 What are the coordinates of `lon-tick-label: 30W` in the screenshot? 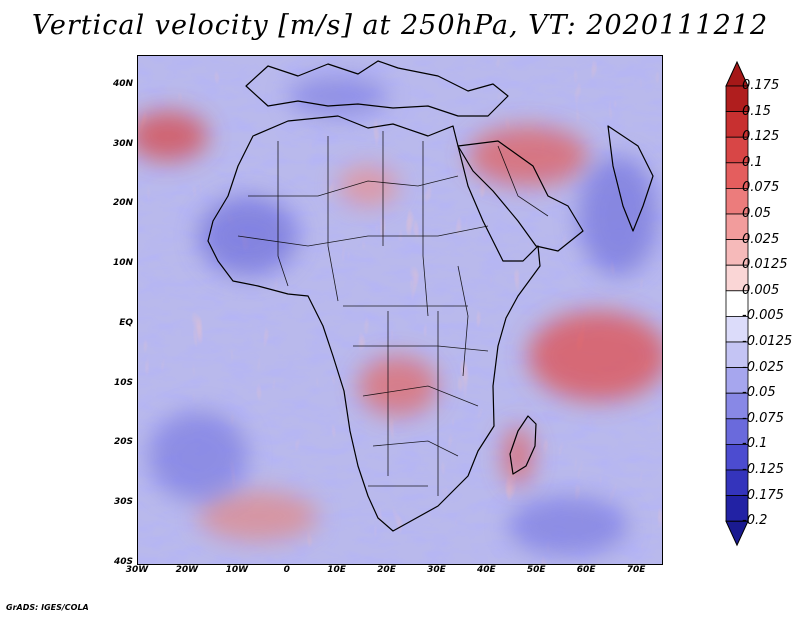 It's located at (137, 570).